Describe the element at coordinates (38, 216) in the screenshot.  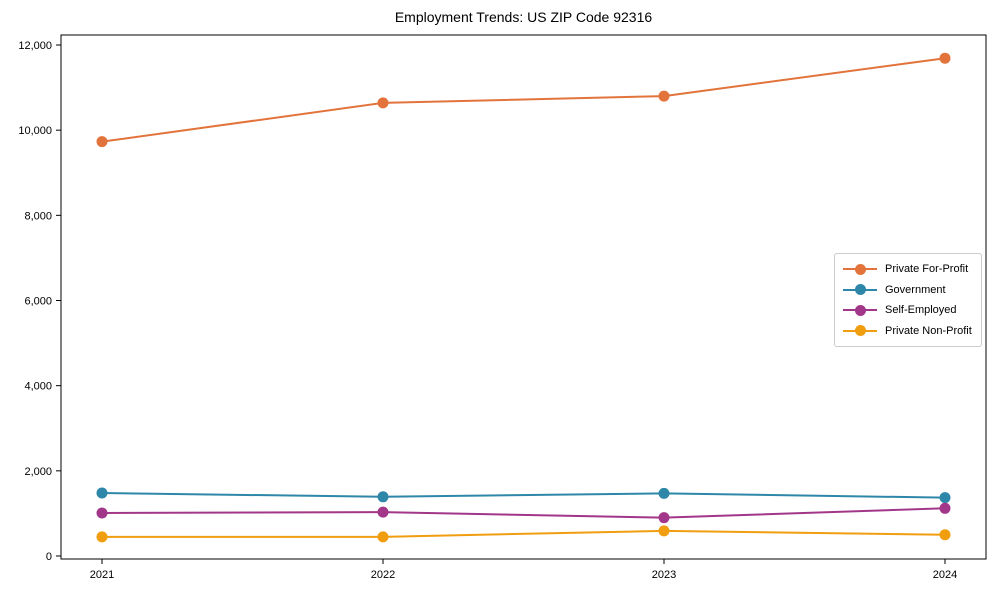
I see `y-tick-label: 8,000` at that location.